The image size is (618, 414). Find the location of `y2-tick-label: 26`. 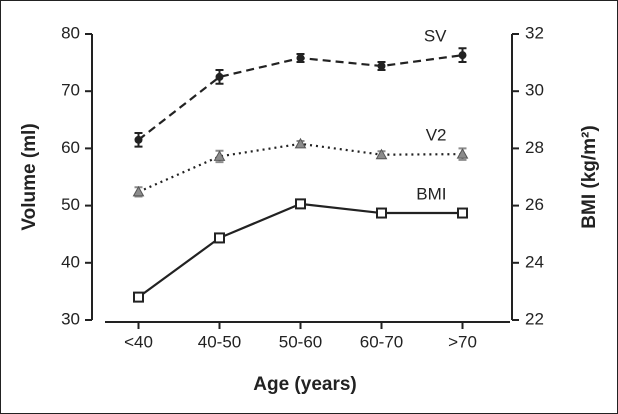

y2-tick-label: 26 is located at coordinates (534, 204).